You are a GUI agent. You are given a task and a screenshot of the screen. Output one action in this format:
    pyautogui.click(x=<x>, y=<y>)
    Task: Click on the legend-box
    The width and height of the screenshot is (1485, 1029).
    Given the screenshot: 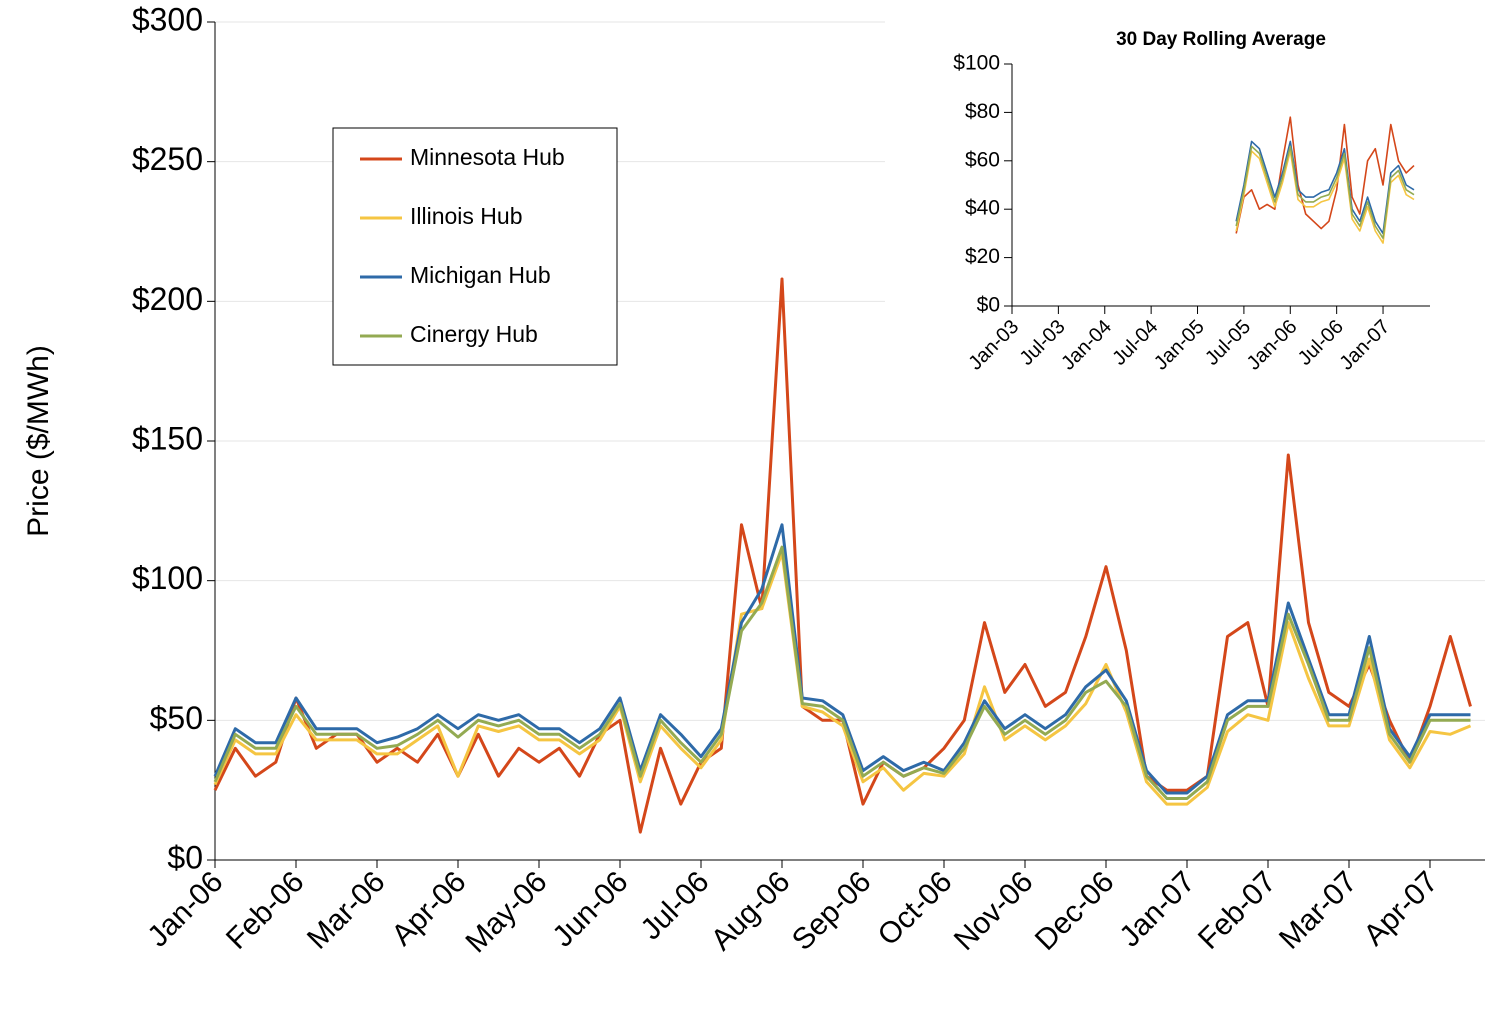 What is the action you would take?
    pyautogui.click(x=475, y=246)
    